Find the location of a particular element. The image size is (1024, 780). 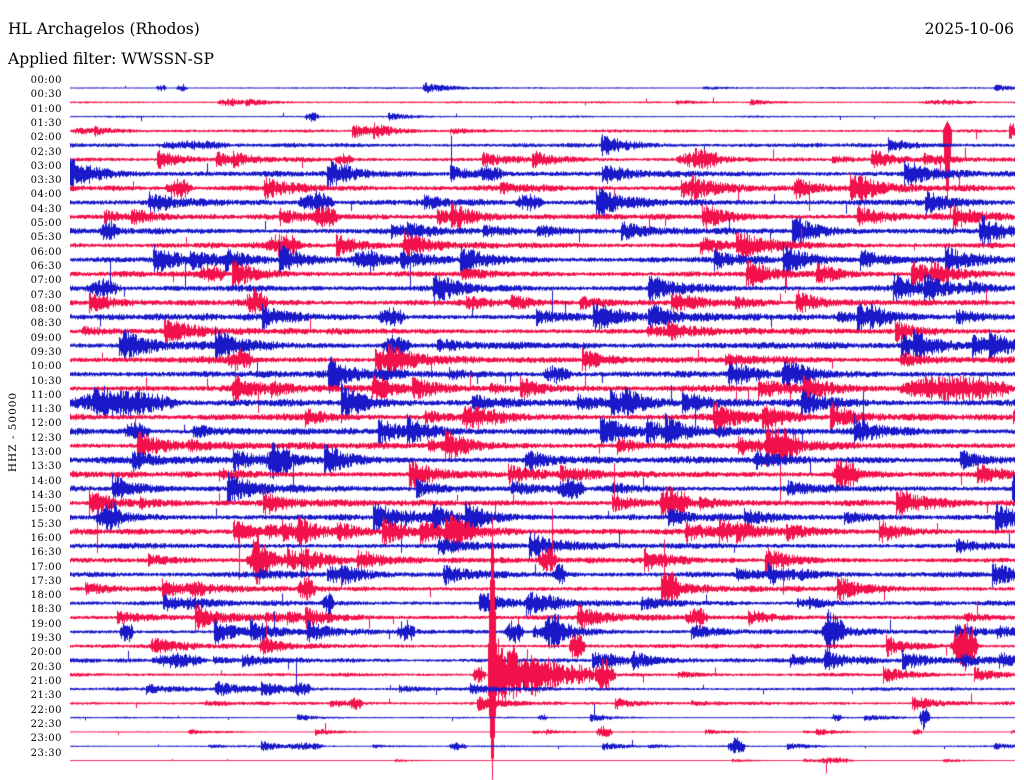

time-label: 14:30 is located at coordinates (46, 495).